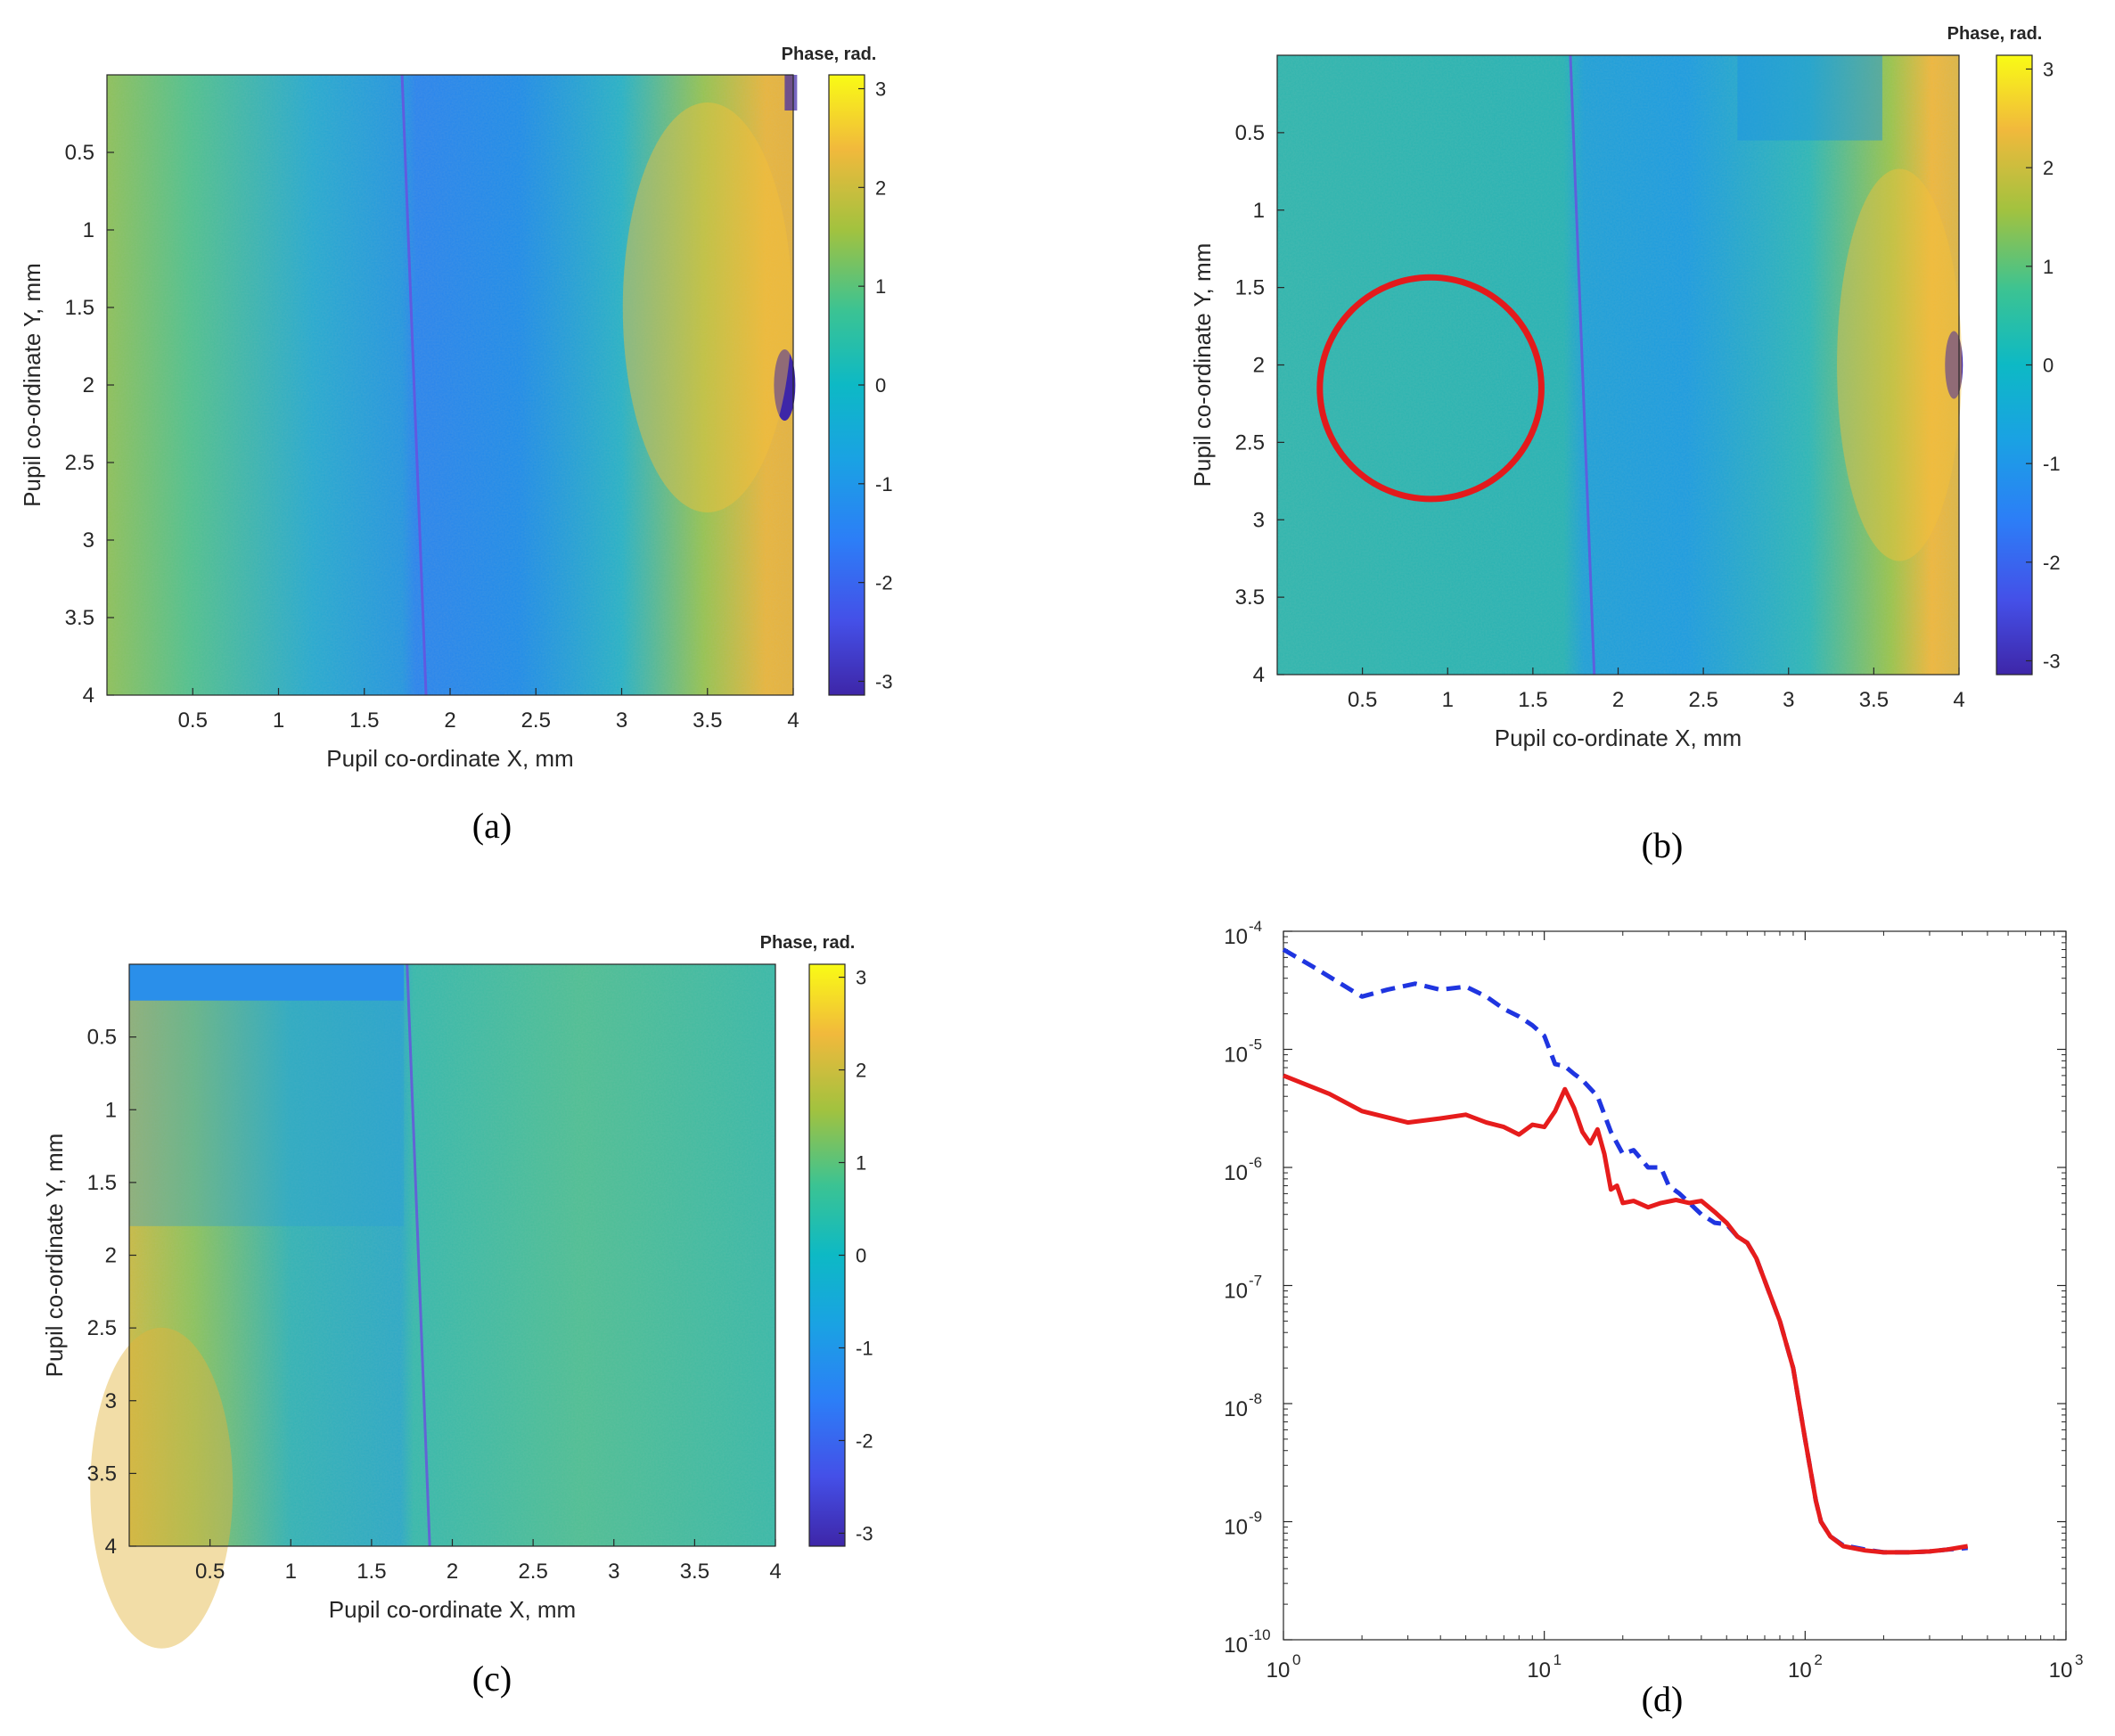  What do you see at coordinates (1626, 1314) in the screenshot?
I see `series-solid-red` at bounding box center [1626, 1314].